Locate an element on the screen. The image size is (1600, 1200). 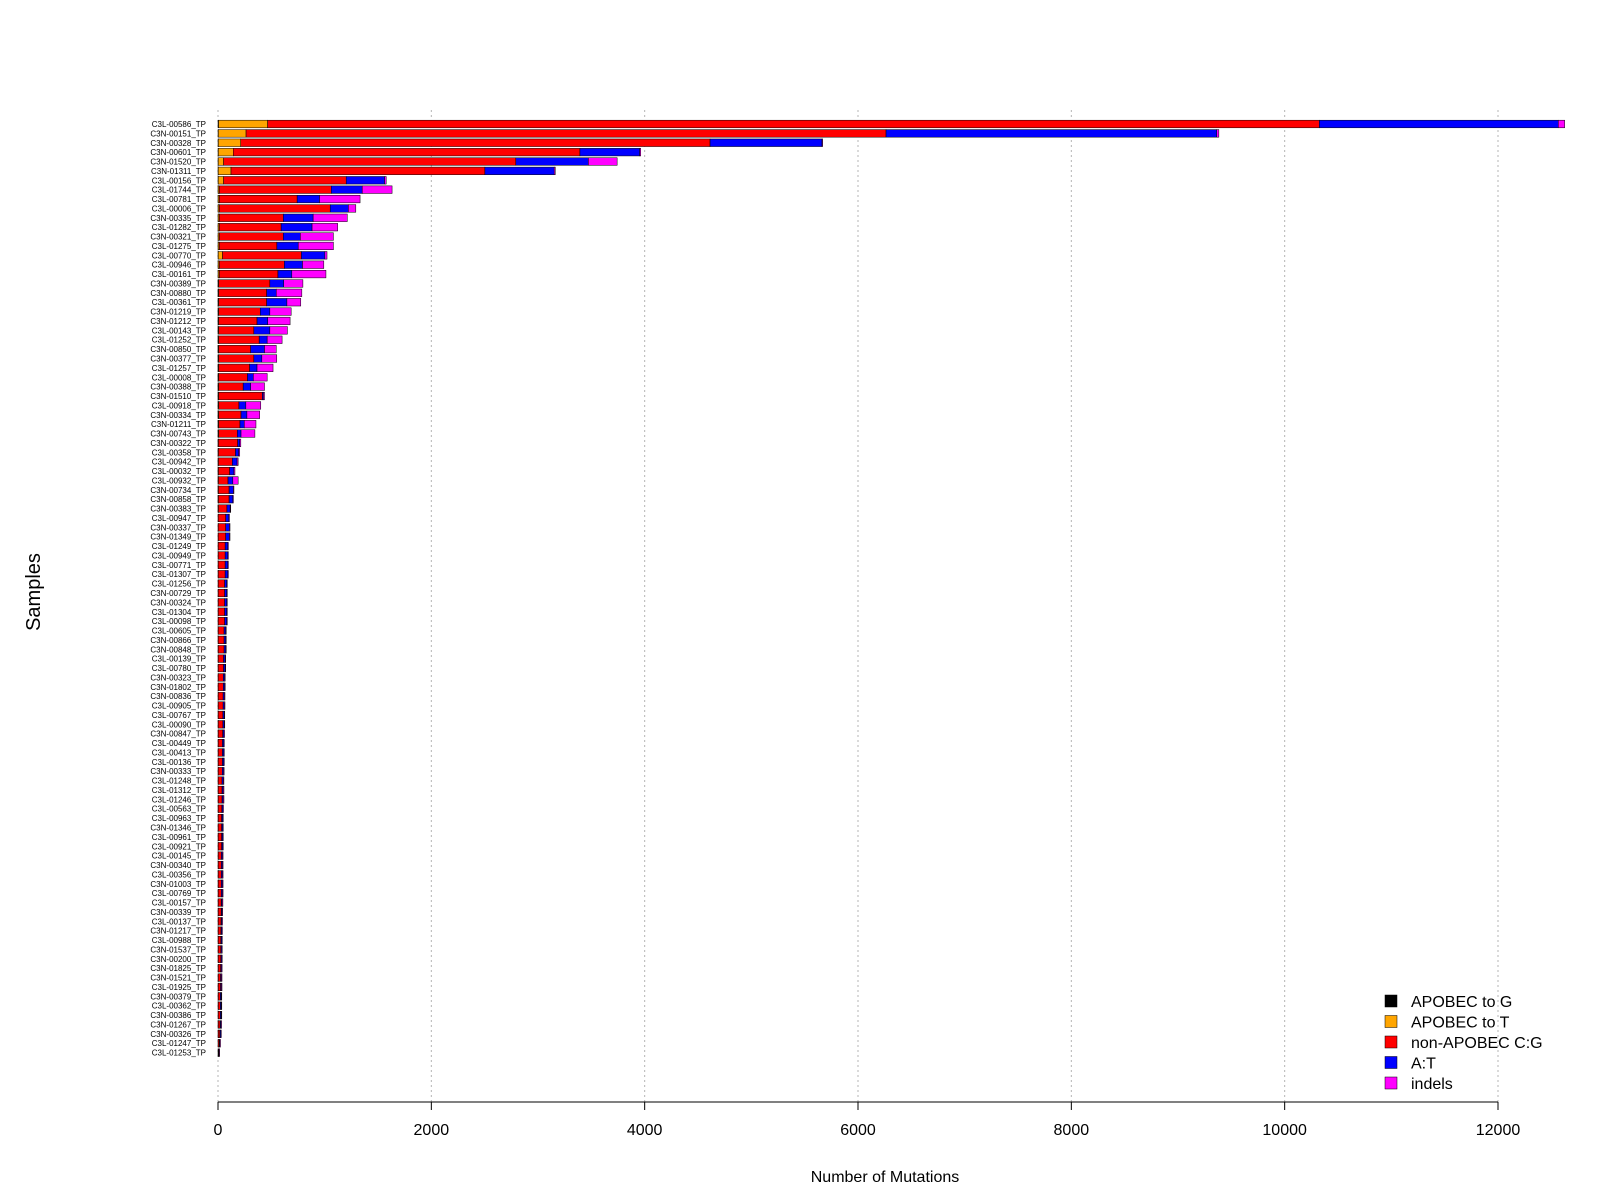
sample-label: C3N-00850_TP is located at coordinates (178, 349).